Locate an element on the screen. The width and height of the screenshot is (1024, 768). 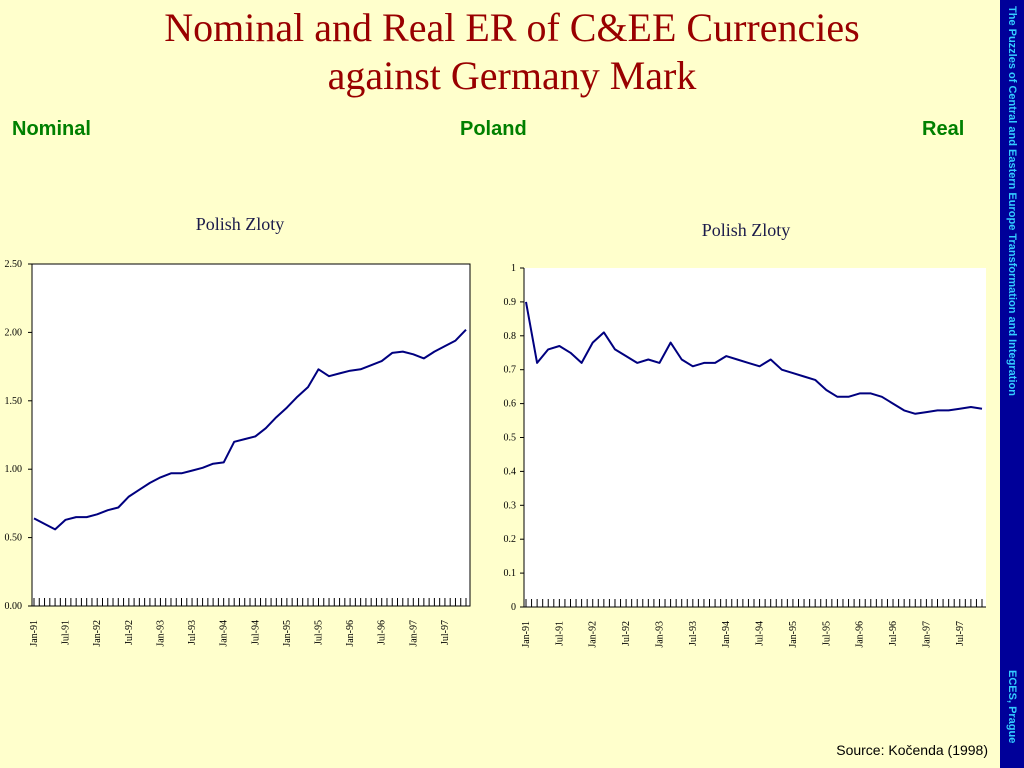
chart1-xtick-label: Jul-94 is located at coordinates (255, 632).